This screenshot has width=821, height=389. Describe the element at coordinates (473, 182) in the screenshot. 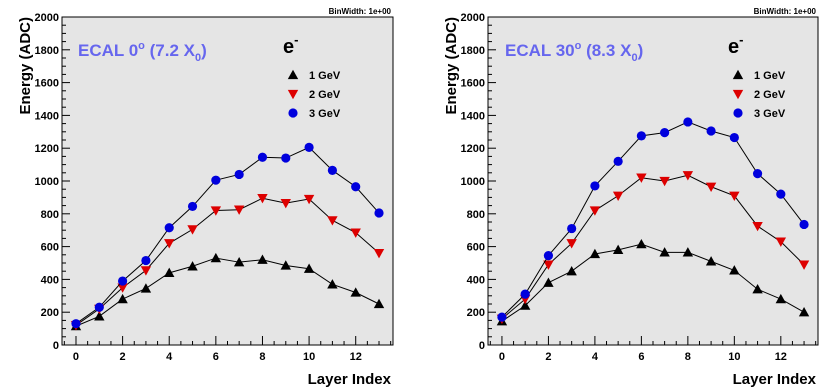

I see `y-tick-label: 1000` at that location.